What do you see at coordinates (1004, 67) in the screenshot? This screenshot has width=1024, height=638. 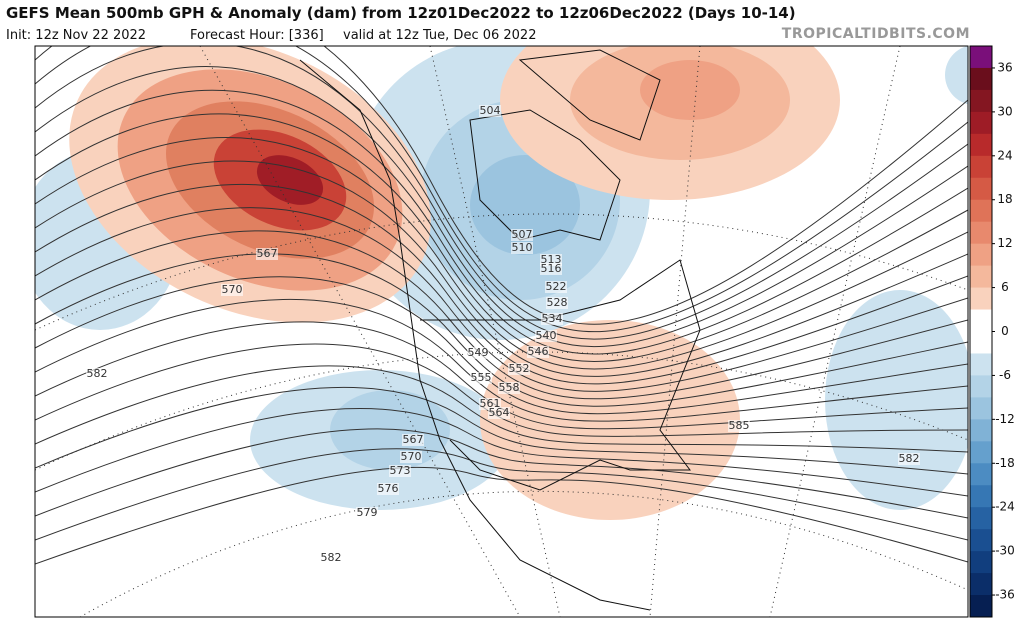 I see `colorbar-label: 36` at bounding box center [1004, 67].